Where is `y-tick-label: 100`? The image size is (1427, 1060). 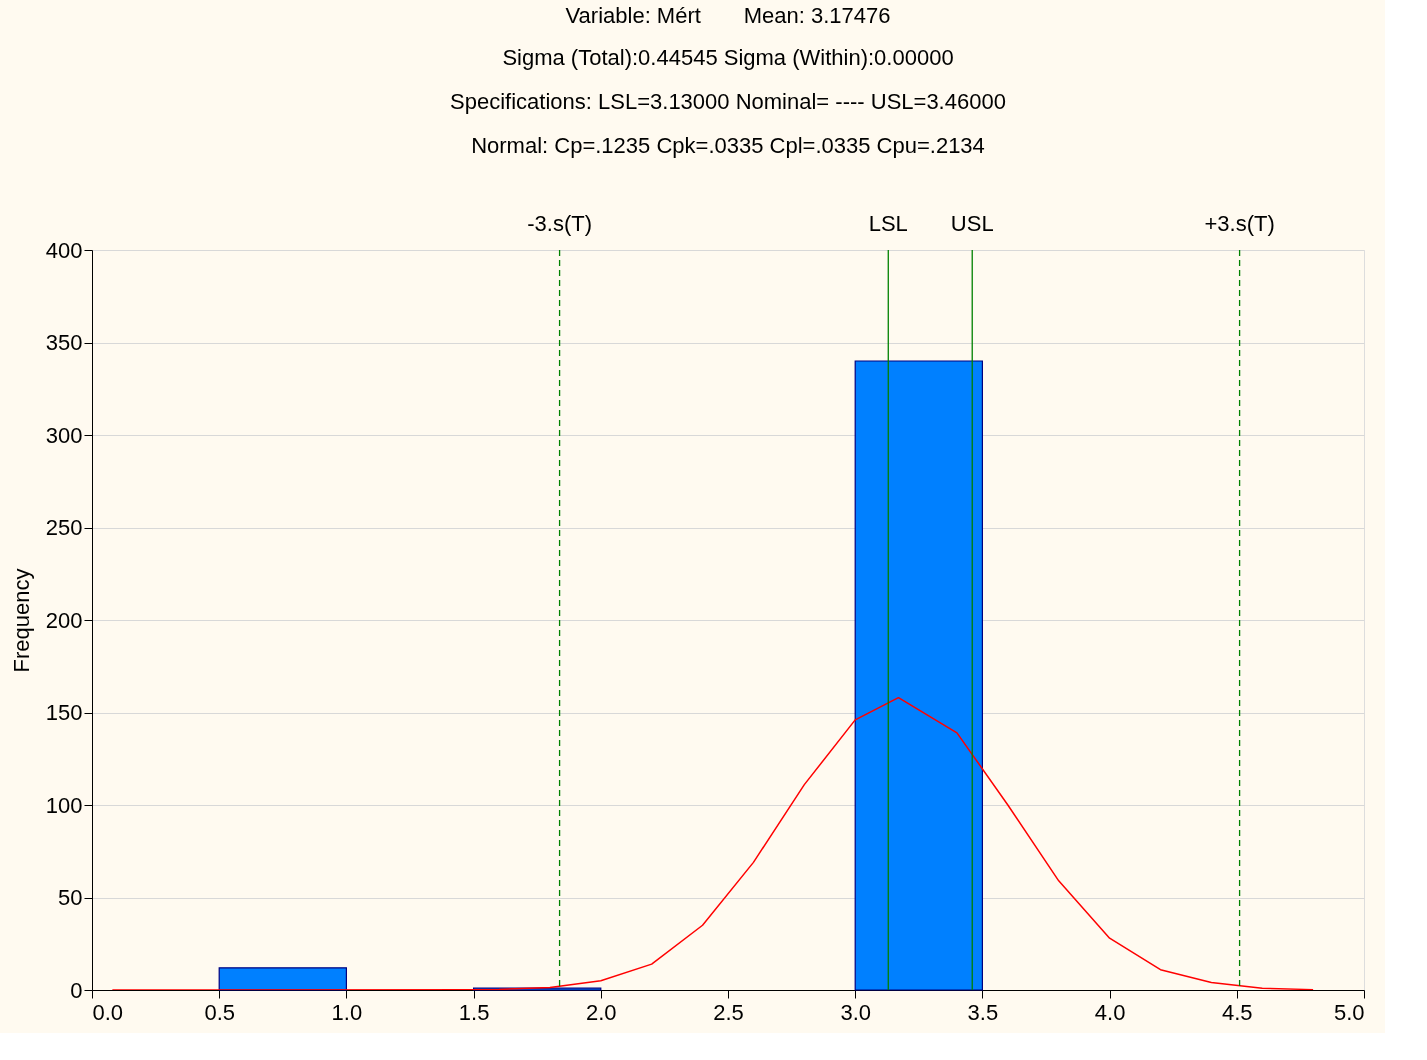
y-tick-label: 100 is located at coordinates (64, 805).